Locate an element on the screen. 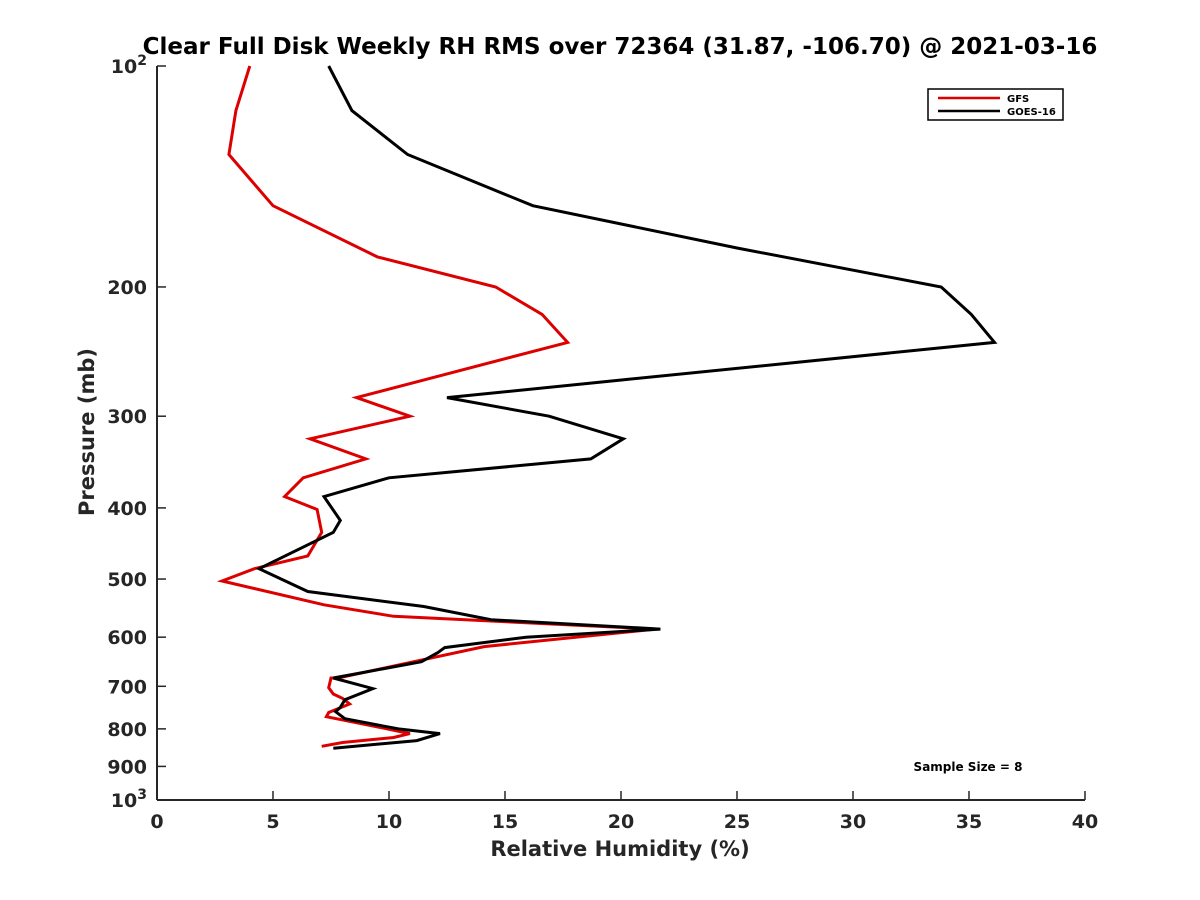 Image resolution: width=1200 pixels, height=900 pixels. x-tick-label: 0 is located at coordinates (156, 822).